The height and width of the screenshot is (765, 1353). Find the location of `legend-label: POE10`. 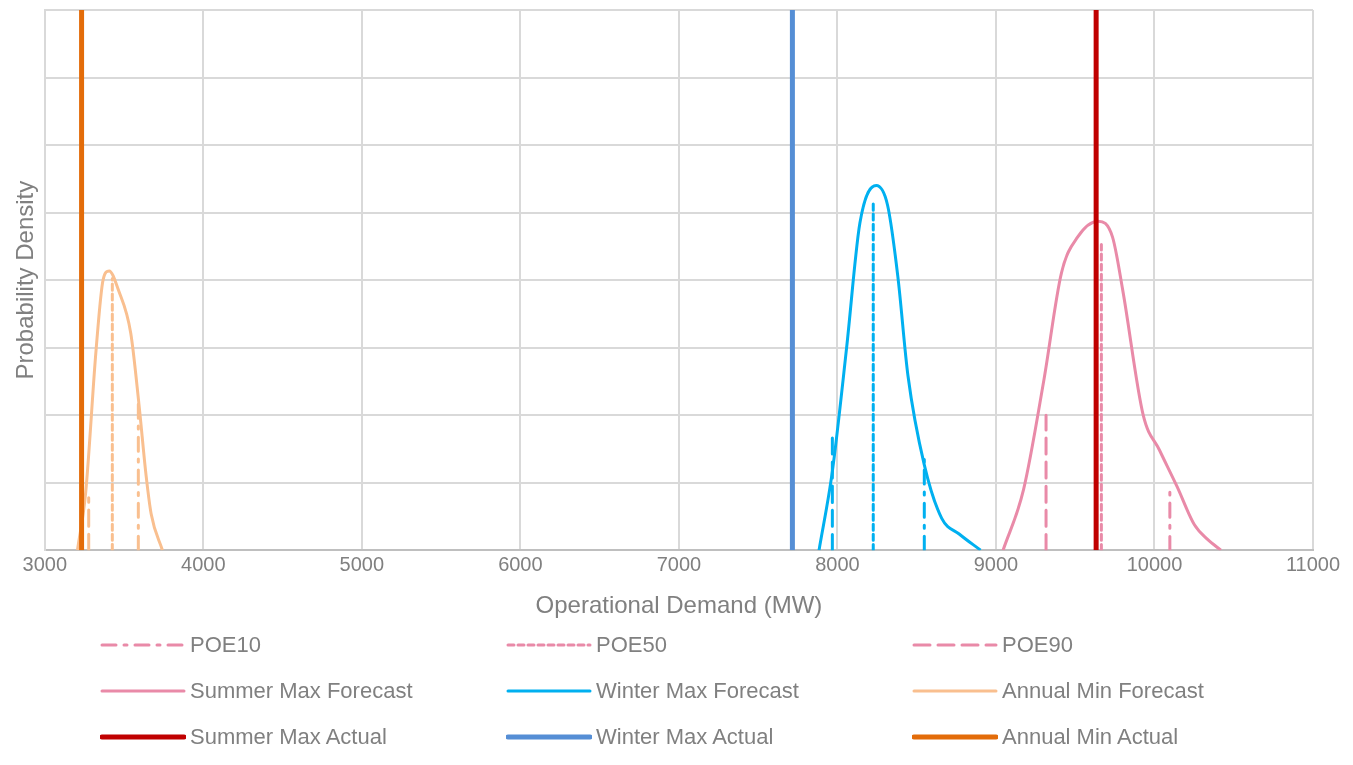

legend-label: POE10 is located at coordinates (225, 645).